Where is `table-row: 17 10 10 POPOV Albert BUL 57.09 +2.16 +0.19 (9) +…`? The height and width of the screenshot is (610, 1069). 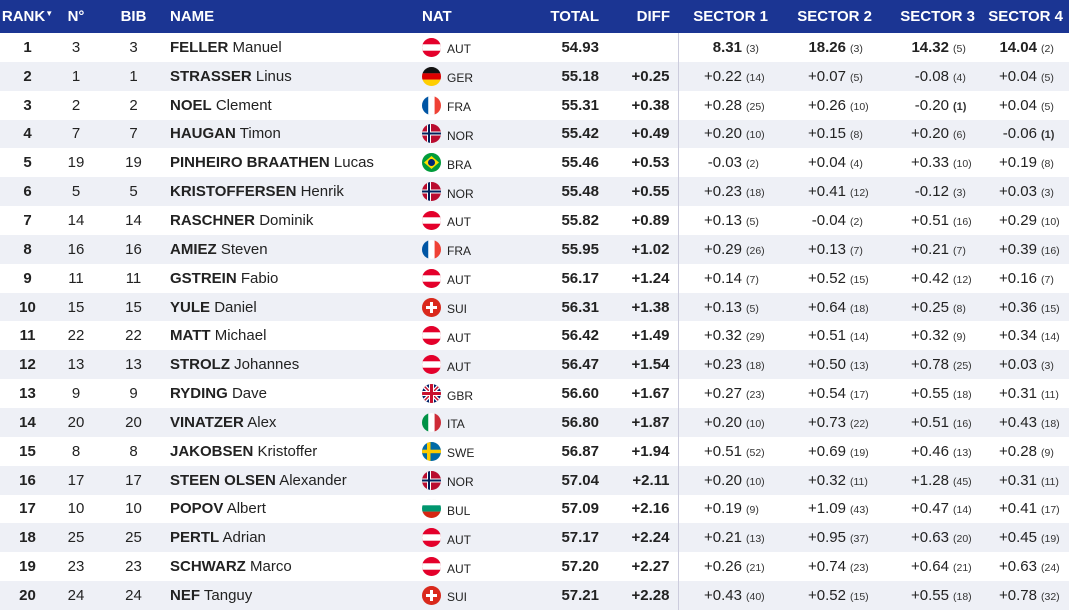 table-row: 17 10 10 POPOV Albert BUL 57.09 +2.16 +0.19 (9) +… is located at coordinates (534, 509).